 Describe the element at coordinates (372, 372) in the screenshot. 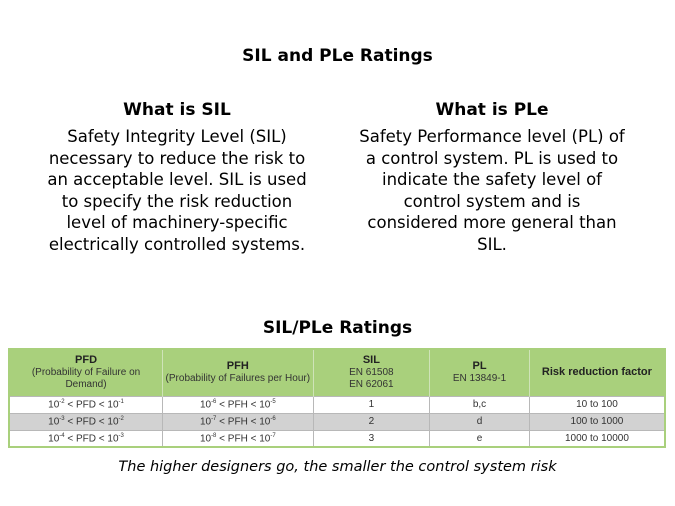

I see `header-sil: SIL EN 61508 EN 62061` at that location.